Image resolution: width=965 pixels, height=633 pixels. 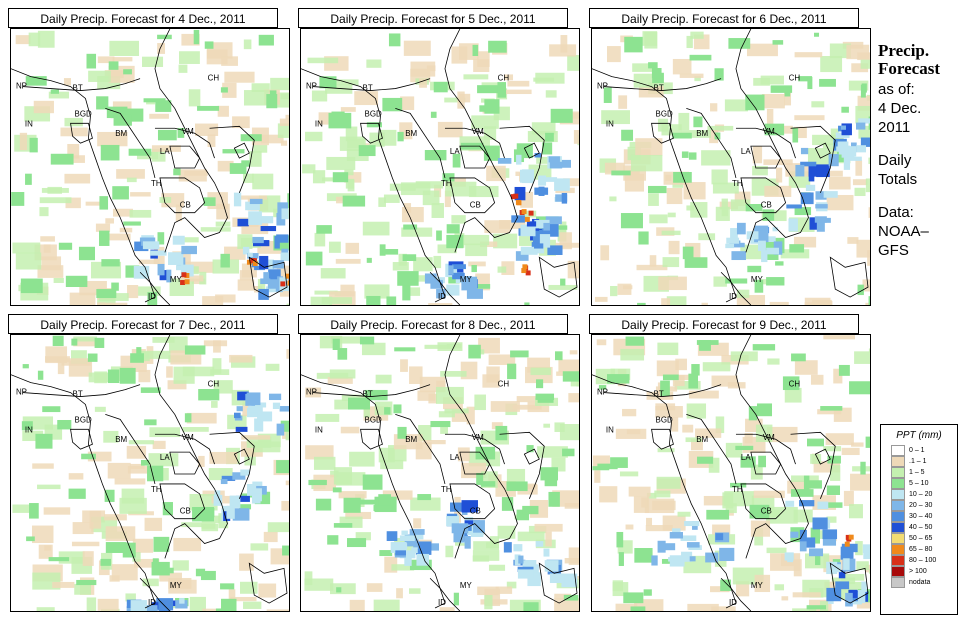 What do you see at coordinates (924, 582) in the screenshot?
I see `legend-entry: nodata` at bounding box center [924, 582].